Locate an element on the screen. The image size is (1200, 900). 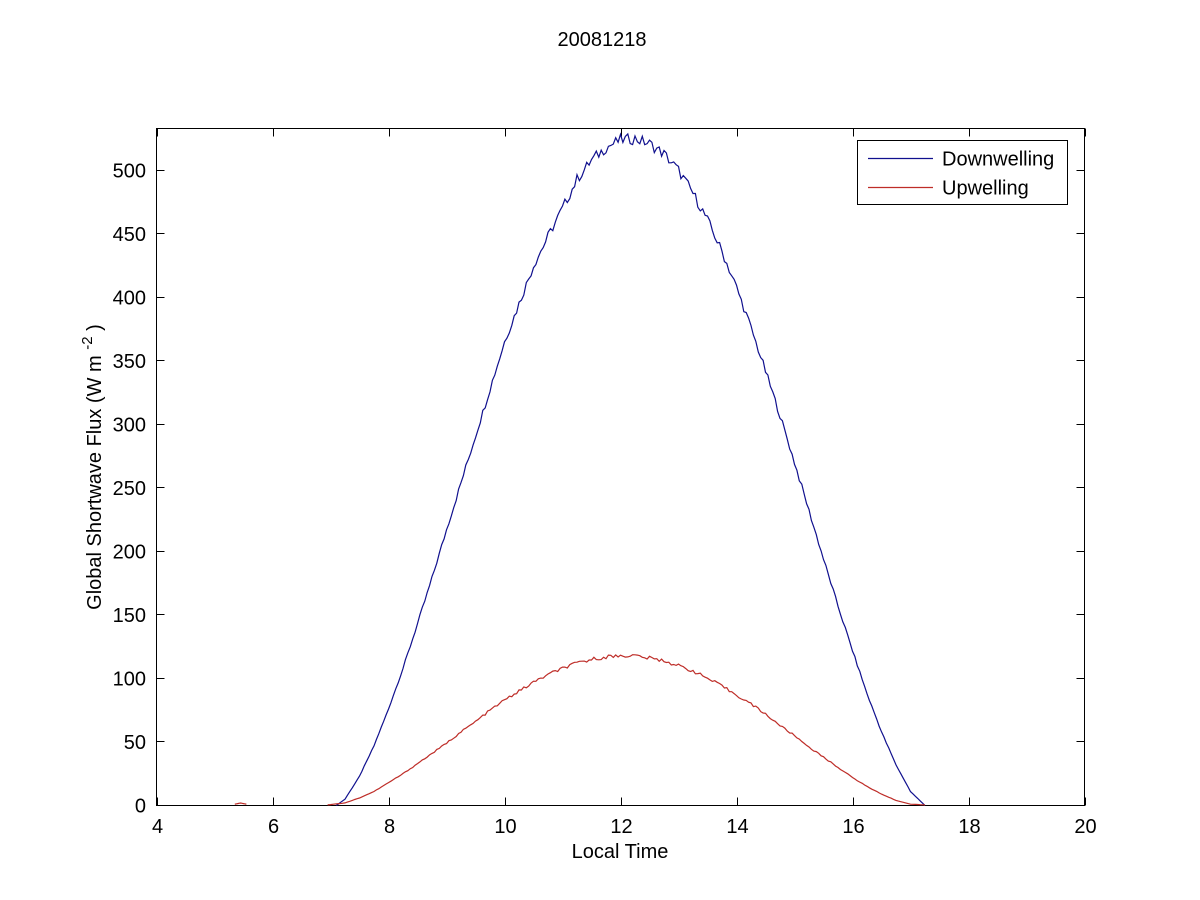
legend-label-downwelling: Downwelling is located at coordinates (998, 160).